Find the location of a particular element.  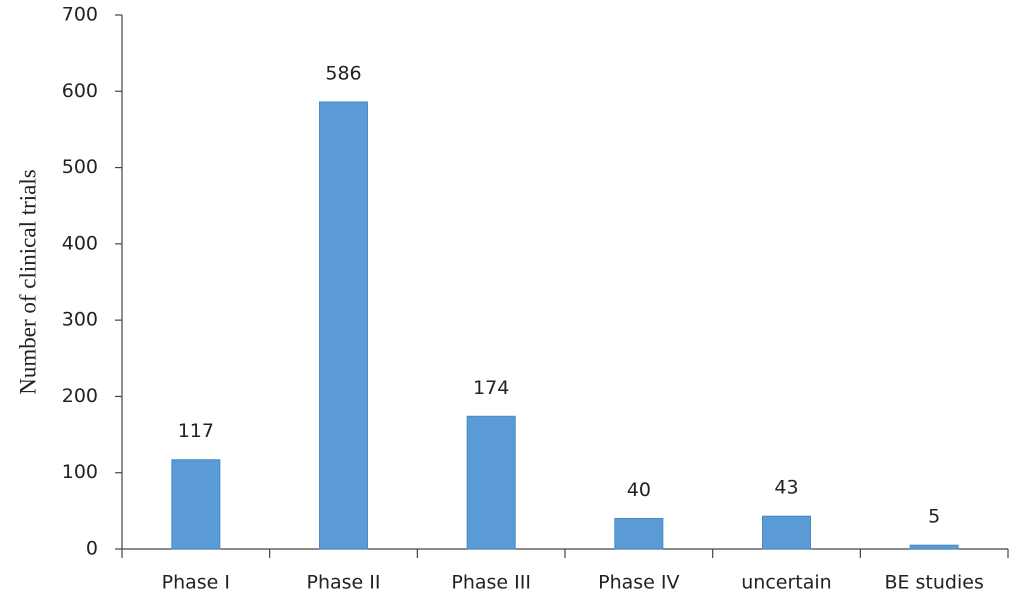

y-tick-label: 500 is located at coordinates (80, 167).